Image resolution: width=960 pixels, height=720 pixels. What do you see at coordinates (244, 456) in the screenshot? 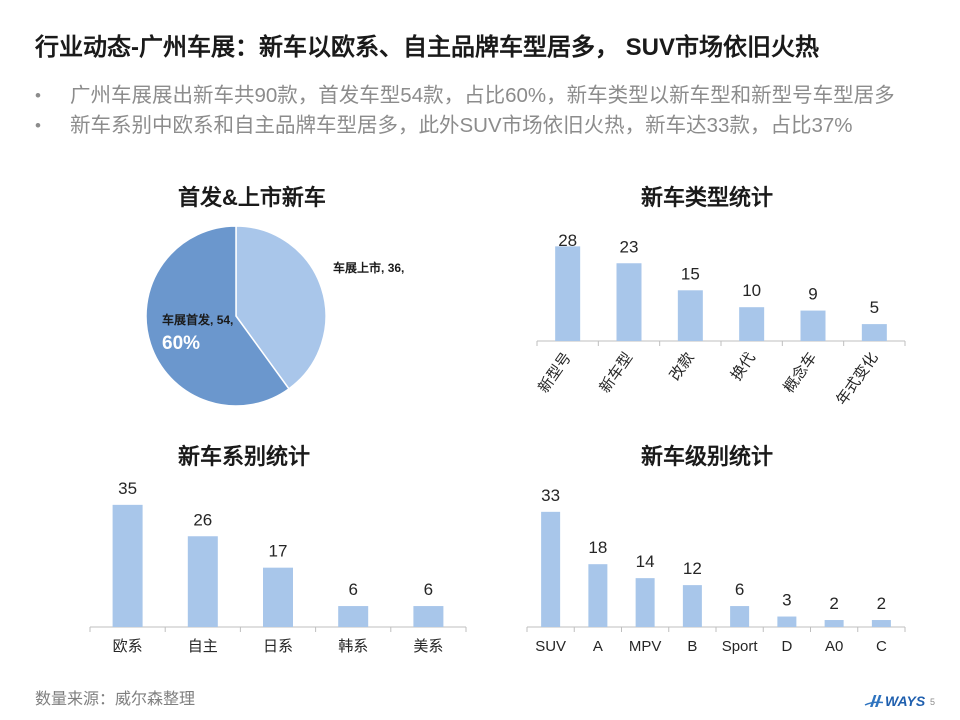
I see `chart-title: 新车系别统计` at bounding box center [244, 456].